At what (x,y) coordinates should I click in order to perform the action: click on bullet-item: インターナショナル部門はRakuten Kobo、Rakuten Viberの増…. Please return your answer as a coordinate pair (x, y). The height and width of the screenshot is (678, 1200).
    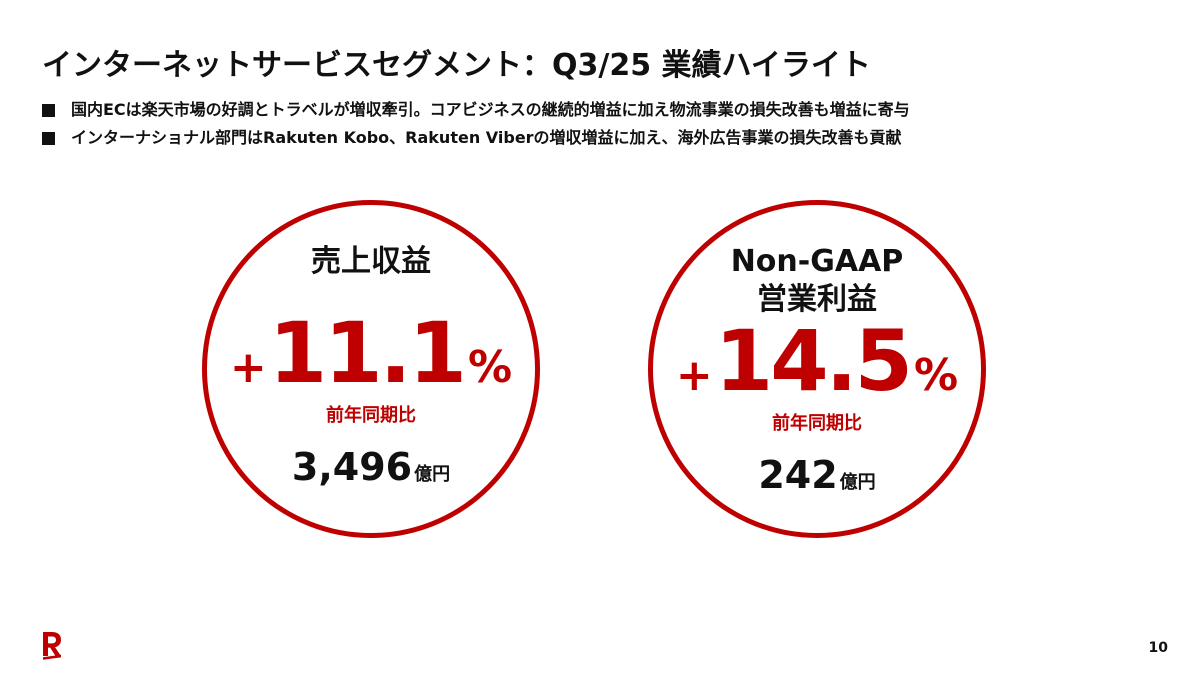
    Looking at the image, I should click on (476, 138).